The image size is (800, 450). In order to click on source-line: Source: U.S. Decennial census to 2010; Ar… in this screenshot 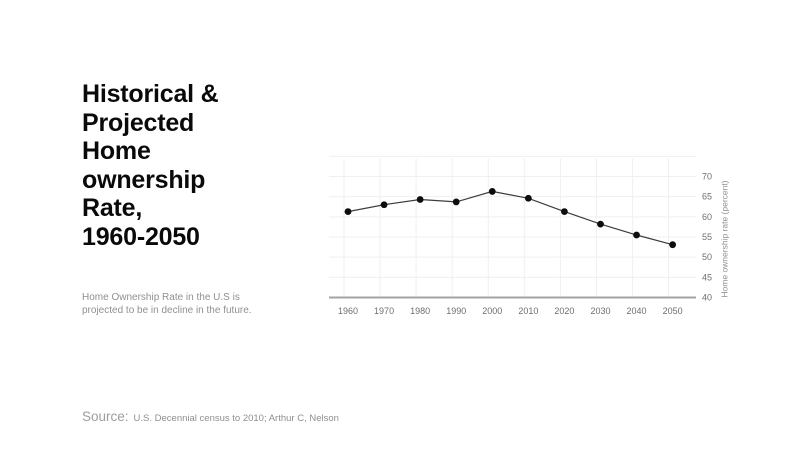, I will do `click(210, 417)`.